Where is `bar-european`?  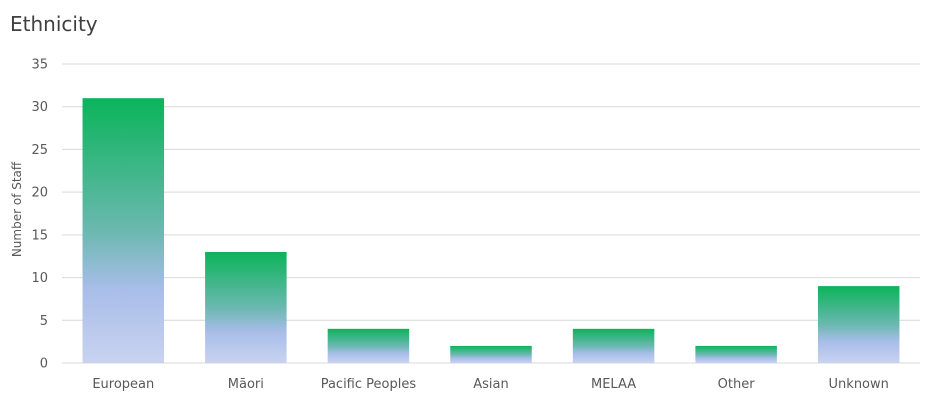
bar-european is located at coordinates (123, 231).